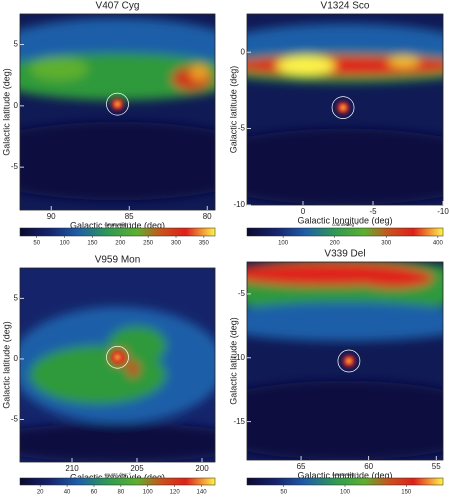 Image resolution: width=449 pixels, height=500 pixels. Describe the element at coordinates (121, 493) in the screenshot. I see `colorbar-tick-label: 80` at that location.